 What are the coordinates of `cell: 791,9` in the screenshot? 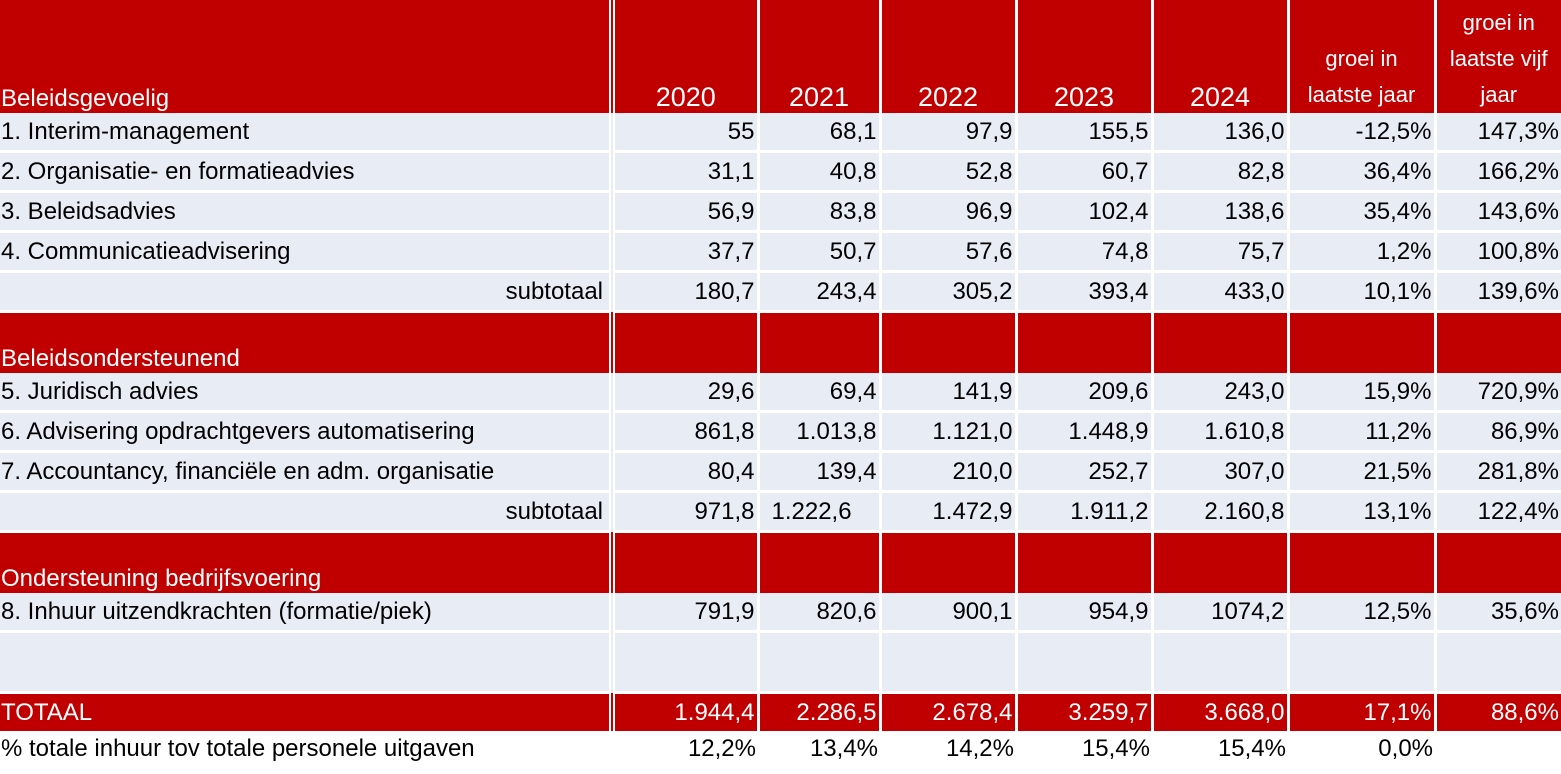 It's located at (683, 613).